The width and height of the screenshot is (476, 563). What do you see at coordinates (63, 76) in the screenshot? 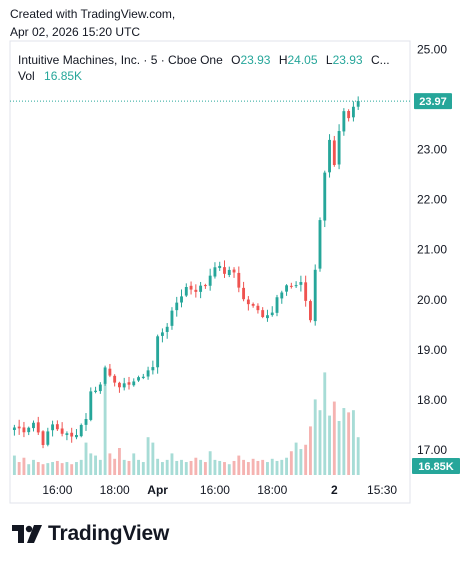
I see `legend-volume-value: 16.85K` at bounding box center [63, 76].